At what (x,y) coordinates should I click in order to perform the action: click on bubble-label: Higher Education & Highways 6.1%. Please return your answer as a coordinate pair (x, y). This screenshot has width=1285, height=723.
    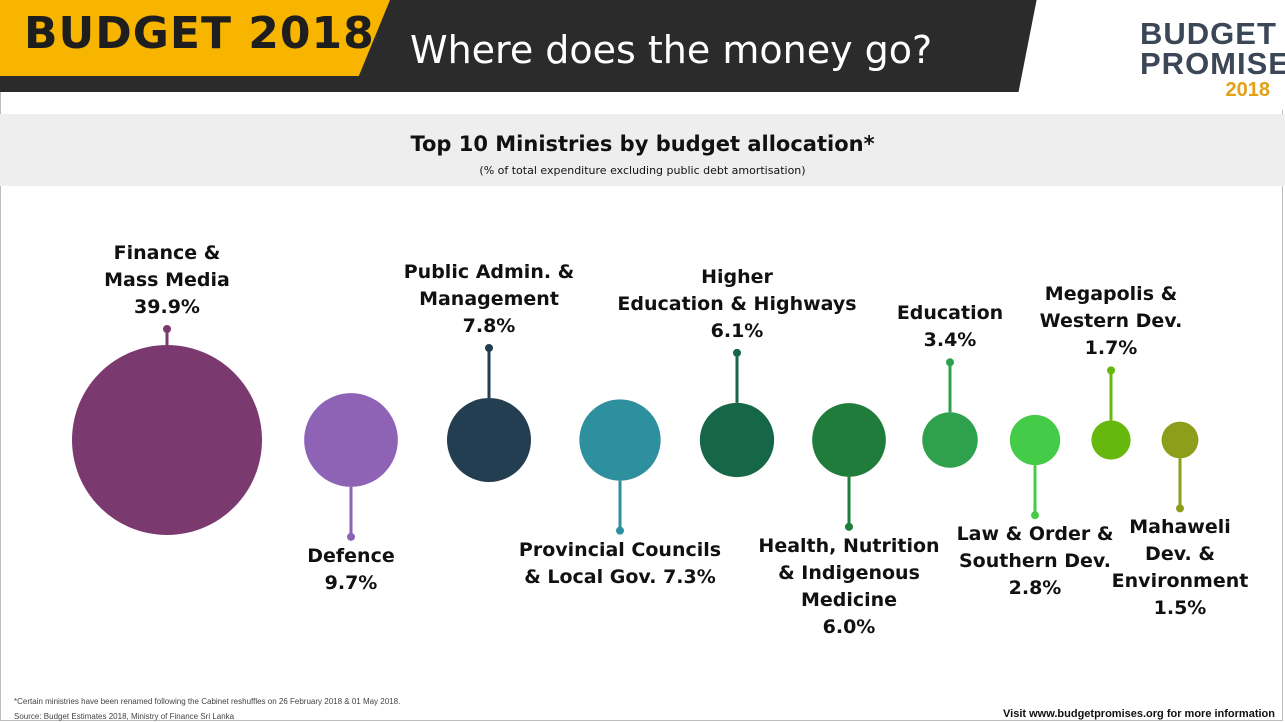
    Looking at the image, I should click on (736, 304).